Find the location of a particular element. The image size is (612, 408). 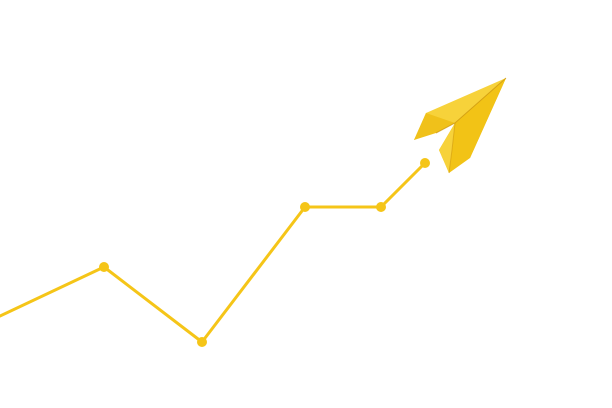

paper-plane-icon is located at coordinates (460, 125).